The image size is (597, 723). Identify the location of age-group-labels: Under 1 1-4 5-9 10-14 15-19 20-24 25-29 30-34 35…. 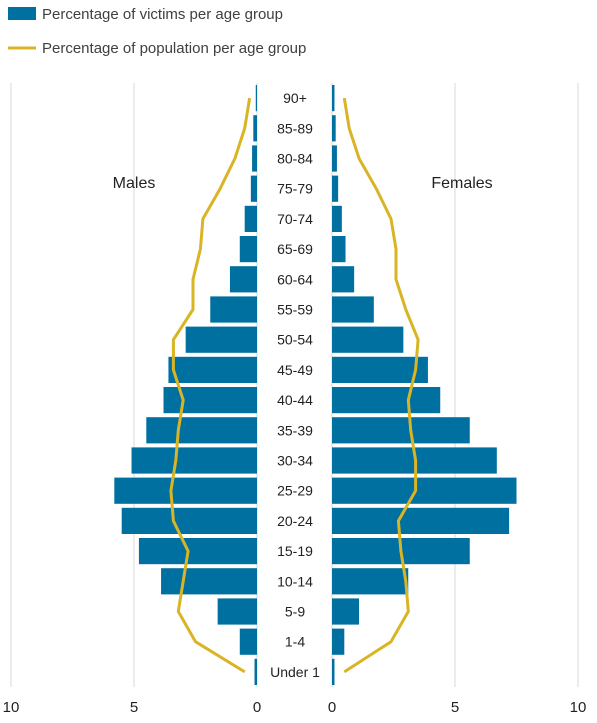
(295, 385).